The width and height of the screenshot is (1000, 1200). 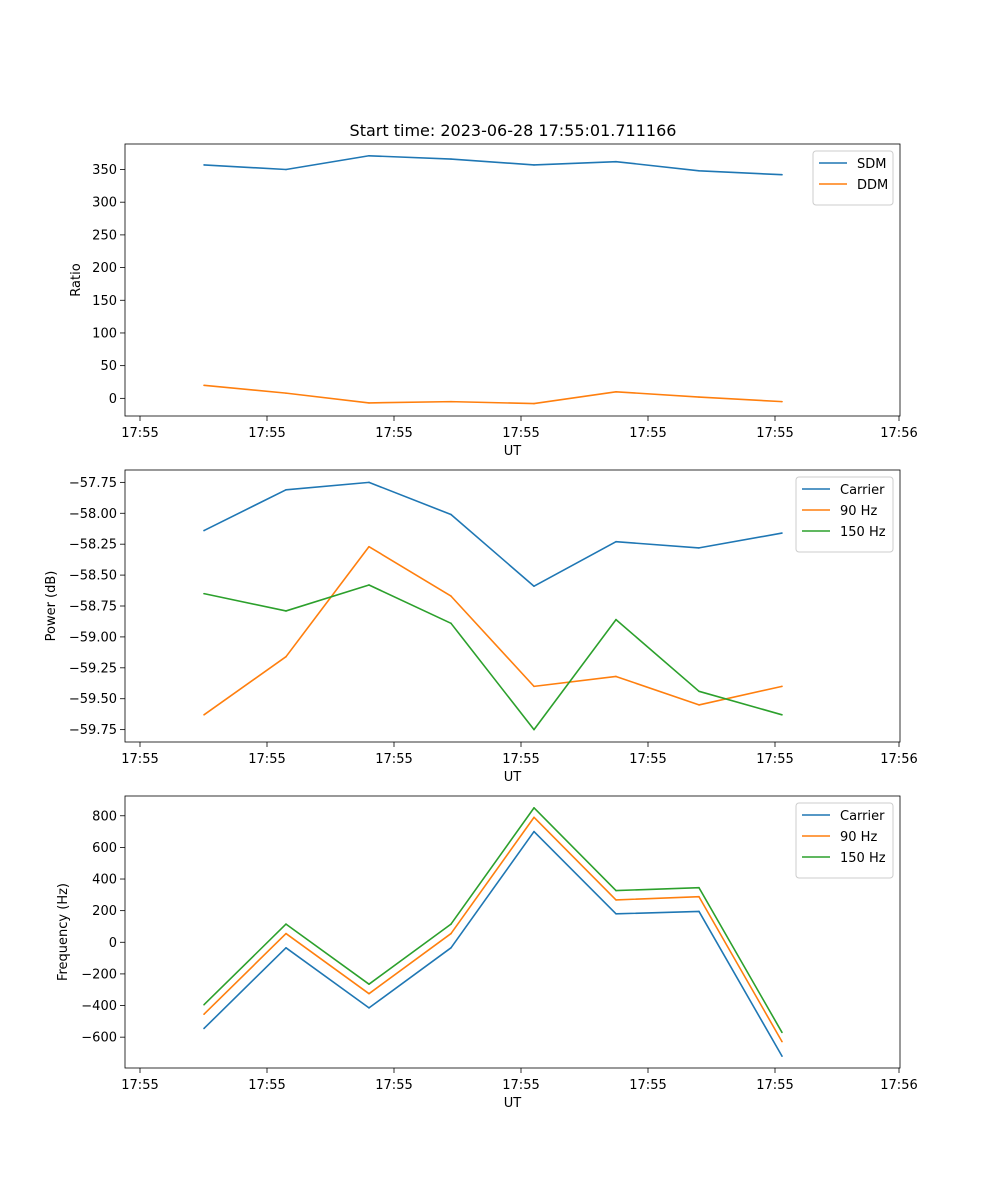 I want to click on y-tick-label: 400, so click(x=104, y=880).